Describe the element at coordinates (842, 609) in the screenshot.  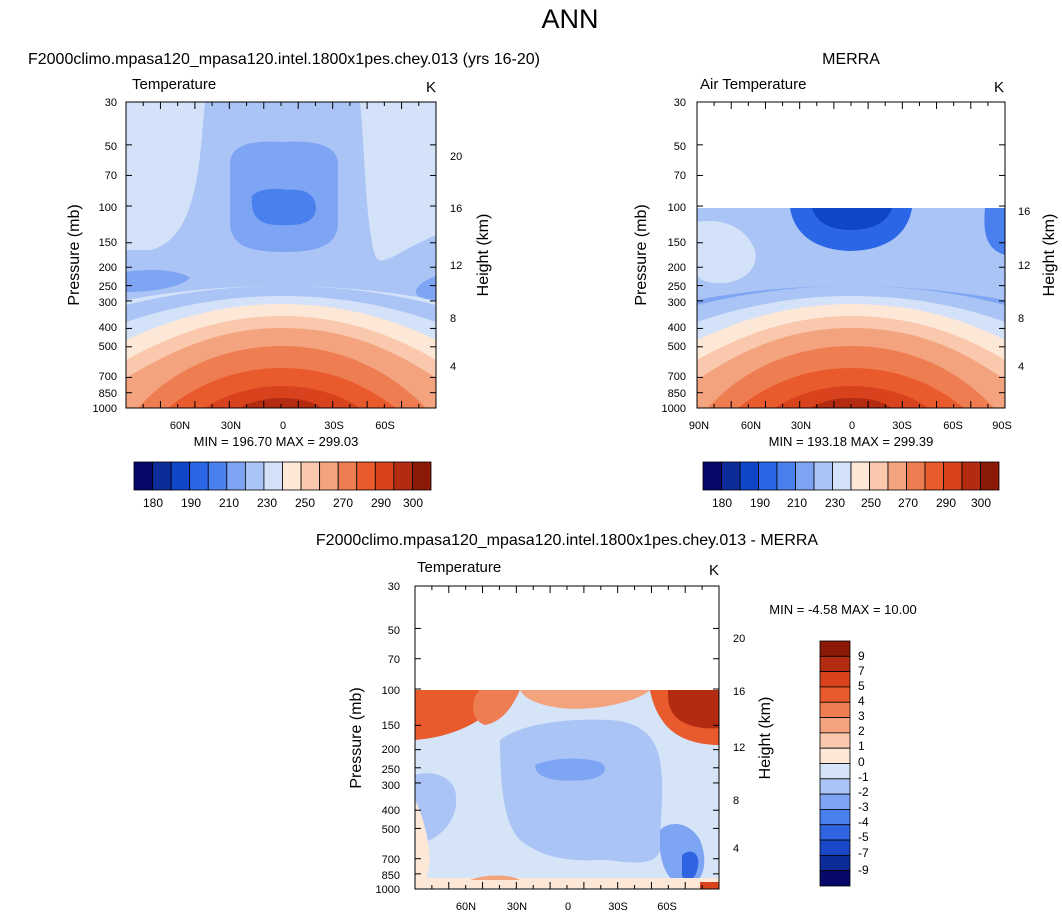
I see `panel-diff-stats: MIN = -4.58 MAX = 10.00` at that location.